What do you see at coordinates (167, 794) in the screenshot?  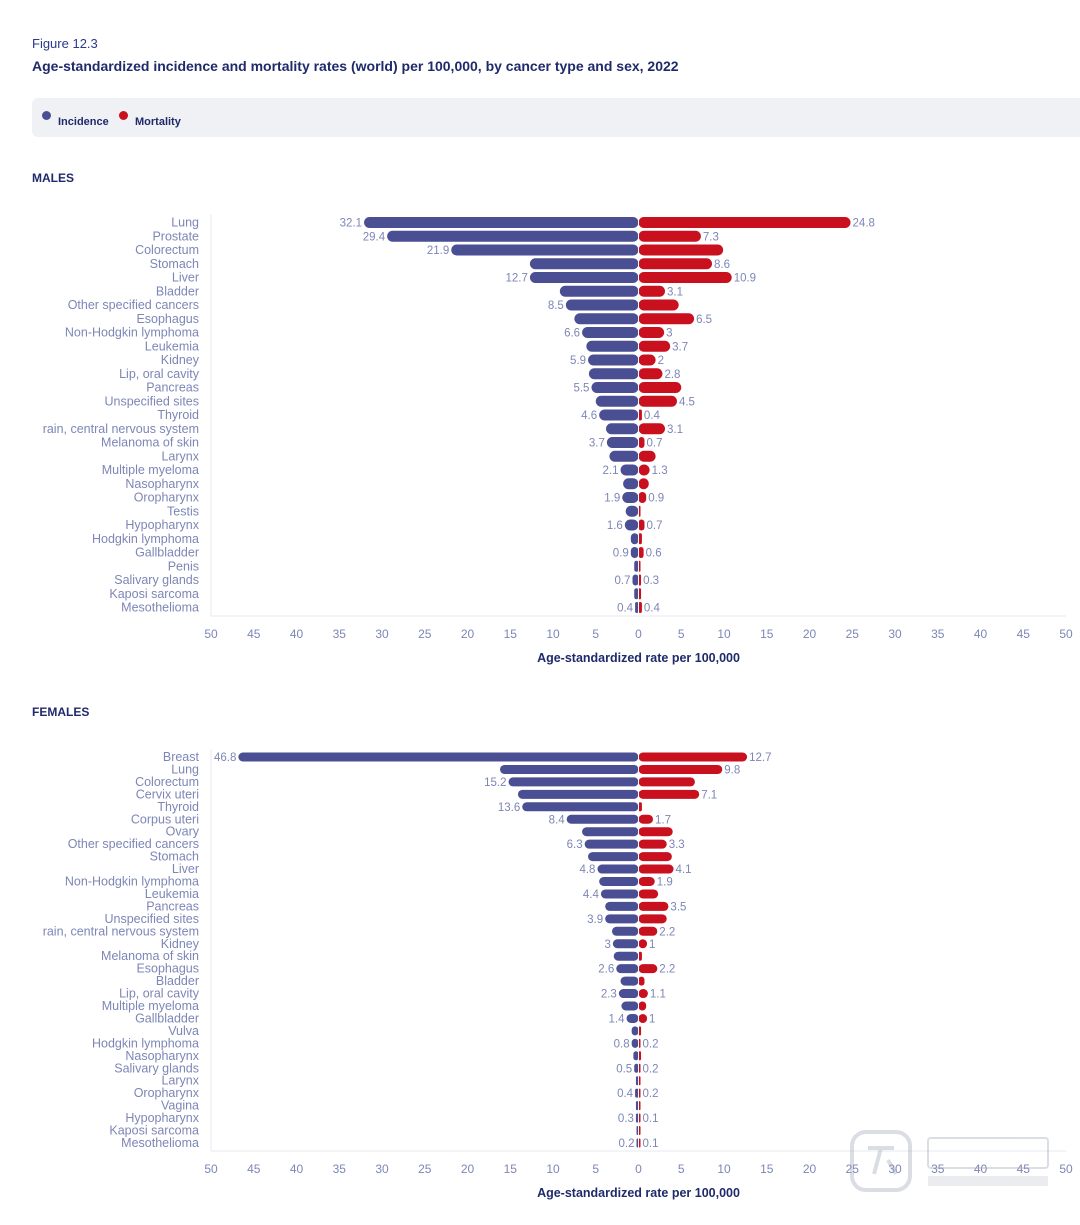 I see `females-category-label: Cervix uteri` at bounding box center [167, 794].